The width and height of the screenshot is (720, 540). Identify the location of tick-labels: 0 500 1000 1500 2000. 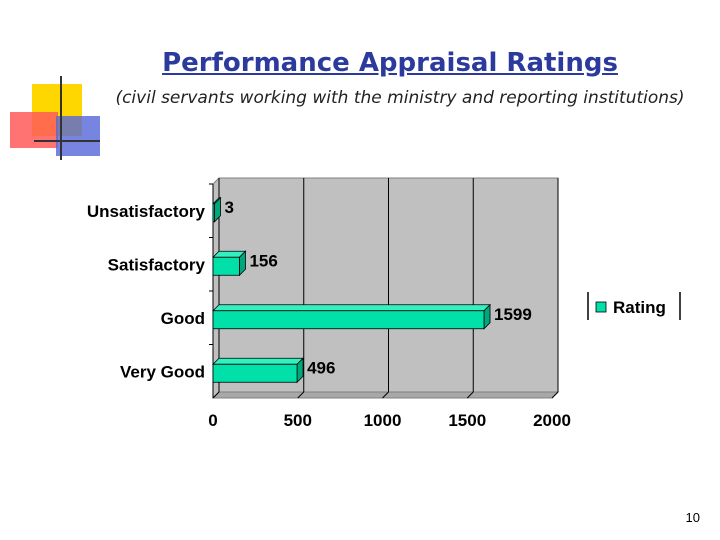
(389, 420).